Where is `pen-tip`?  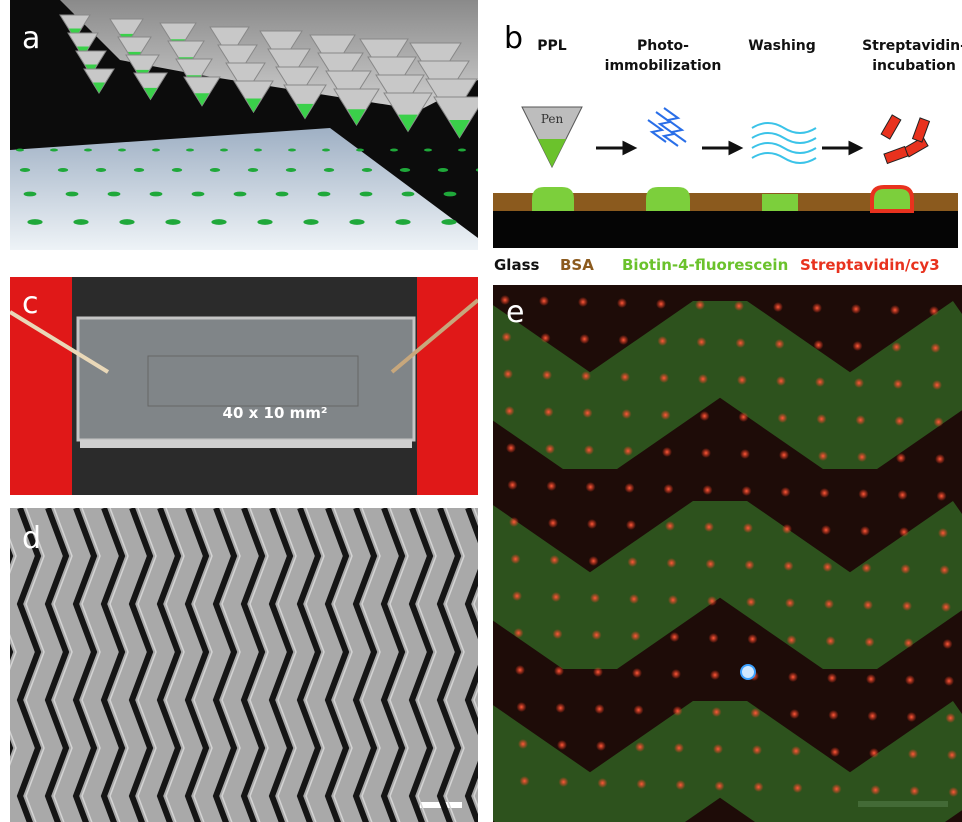
pen-tip is located at coordinates (552, 153).